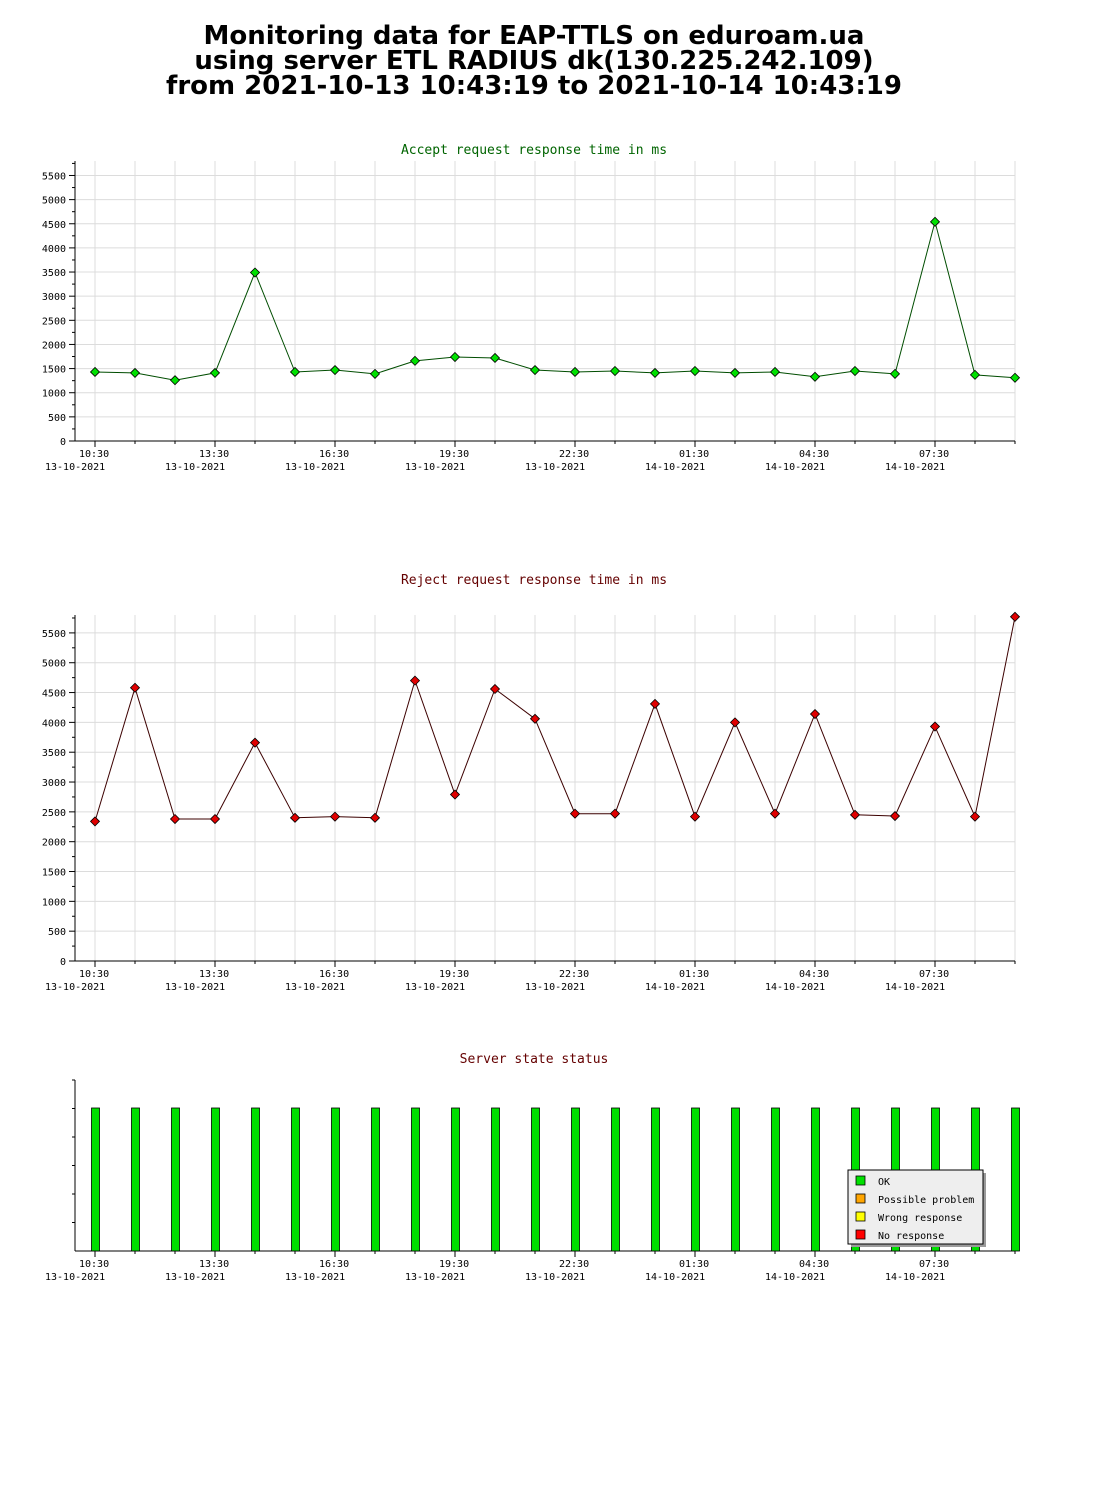  What do you see at coordinates (54, 273) in the screenshot?
I see `y-tick-label: 3500` at bounding box center [54, 273].